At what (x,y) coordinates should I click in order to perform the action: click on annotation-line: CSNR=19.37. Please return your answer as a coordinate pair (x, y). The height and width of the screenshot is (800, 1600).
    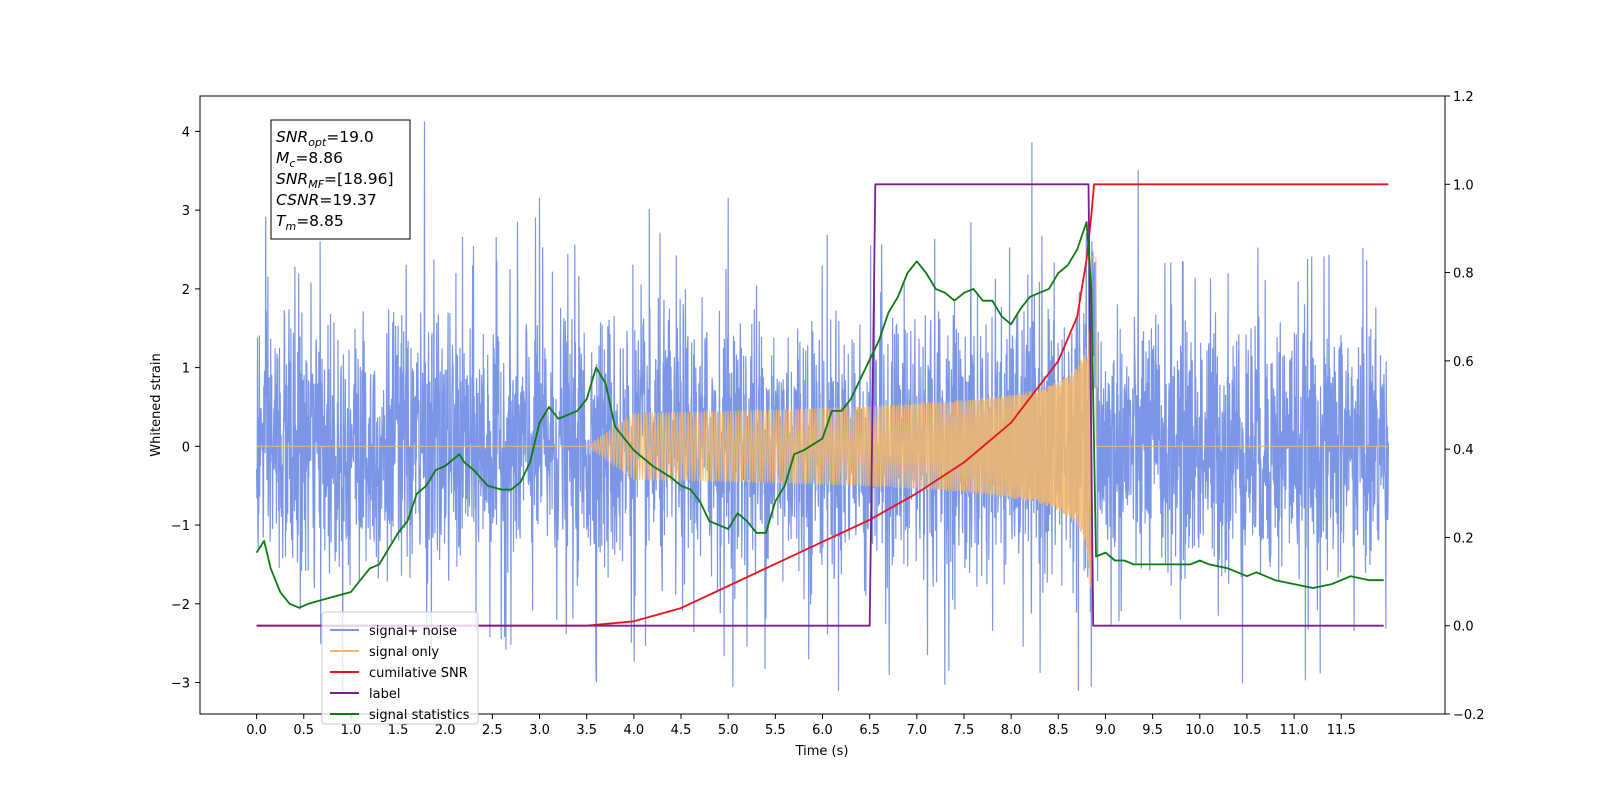
    Looking at the image, I should click on (326, 200).